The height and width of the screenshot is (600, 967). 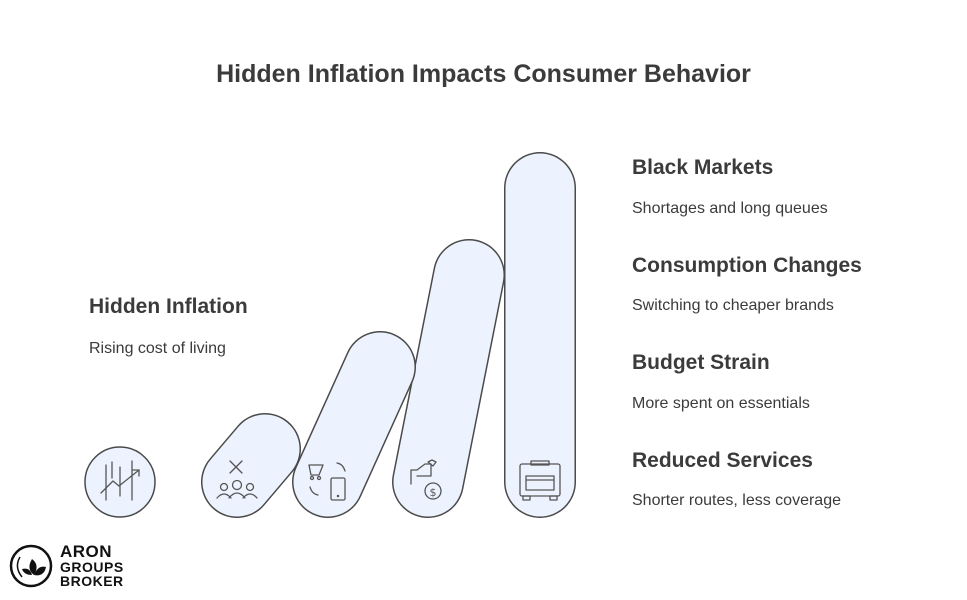 I want to click on item-sub: Shortages and long queues, so click(x=730, y=208).